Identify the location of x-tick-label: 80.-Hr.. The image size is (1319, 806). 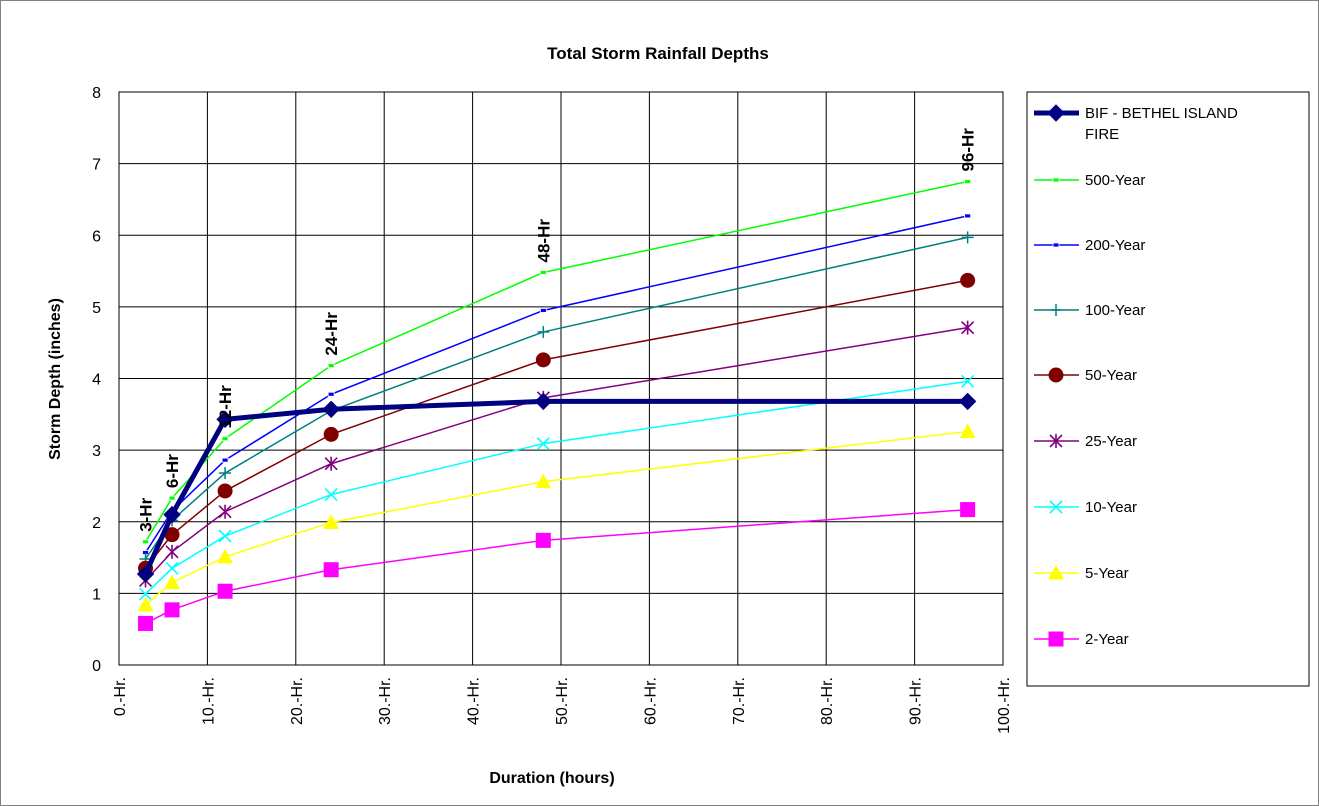
(827, 701).